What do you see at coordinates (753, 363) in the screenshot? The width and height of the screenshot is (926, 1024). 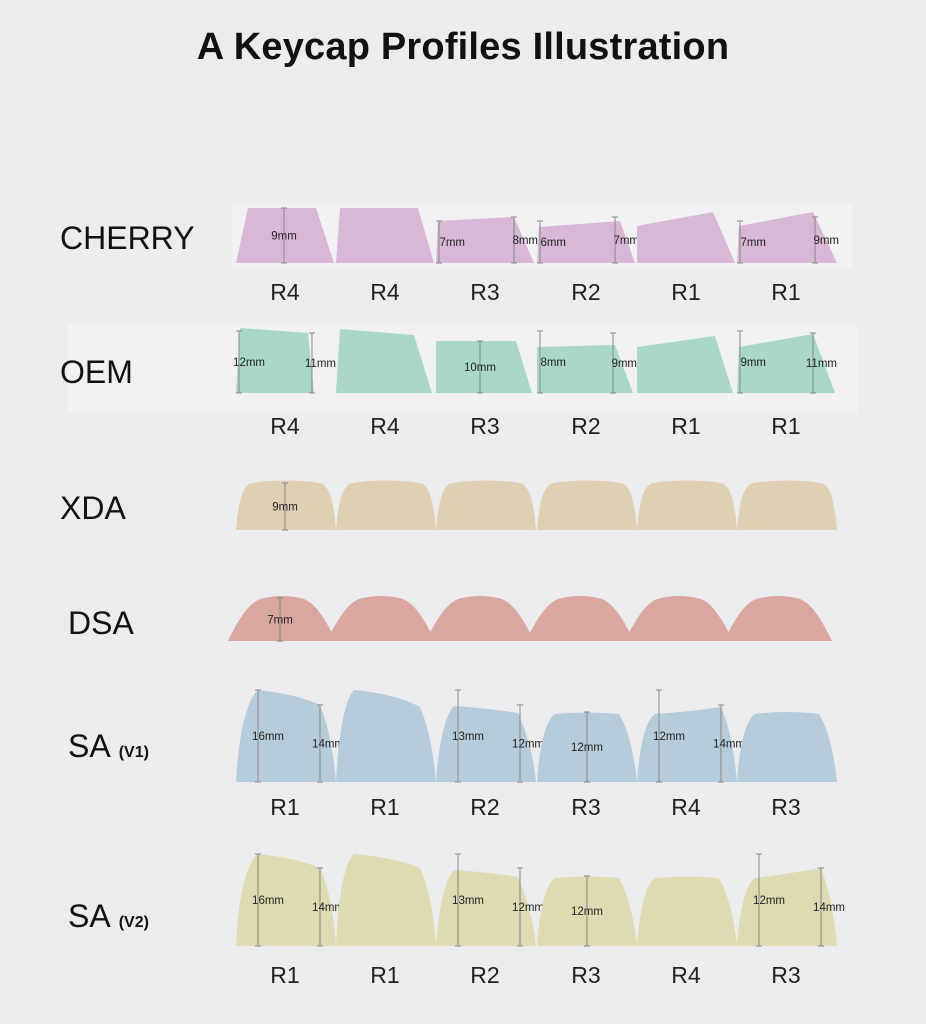 I see `height-label-left: 9mm` at bounding box center [753, 363].